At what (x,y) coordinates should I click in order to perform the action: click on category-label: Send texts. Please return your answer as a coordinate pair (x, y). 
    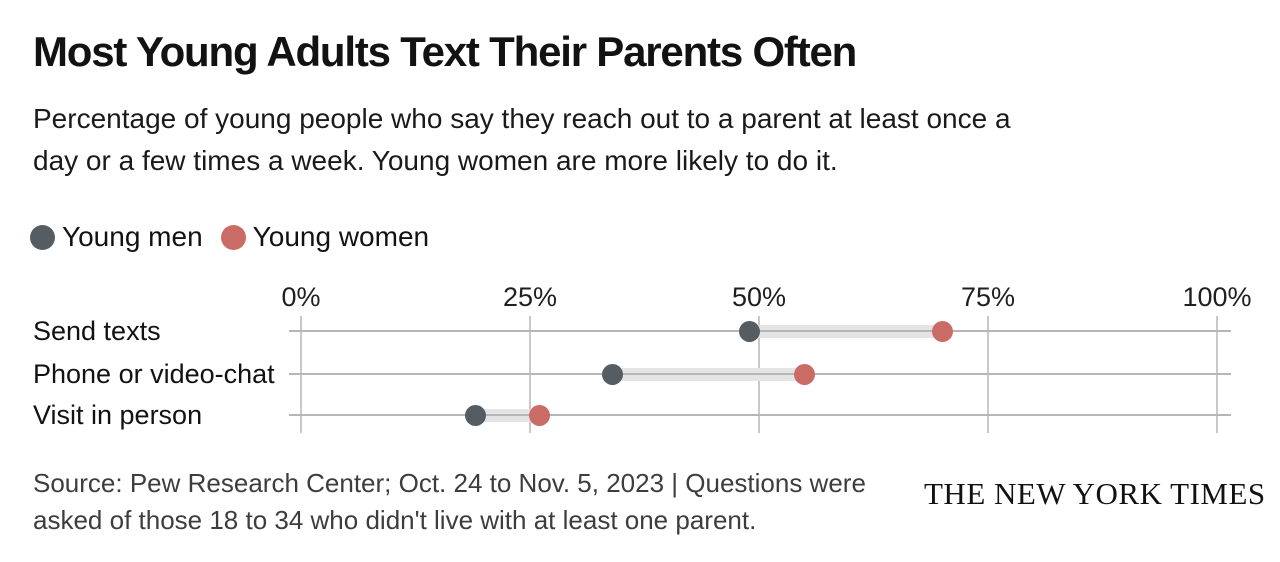
    Looking at the image, I should click on (97, 331).